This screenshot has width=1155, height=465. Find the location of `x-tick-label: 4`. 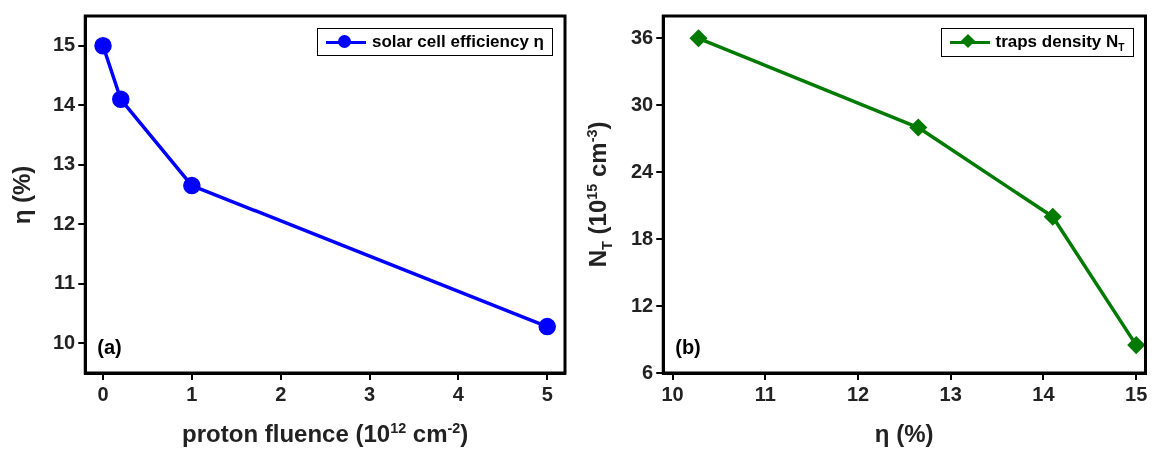

x-tick-label: 4 is located at coordinates (458, 393).